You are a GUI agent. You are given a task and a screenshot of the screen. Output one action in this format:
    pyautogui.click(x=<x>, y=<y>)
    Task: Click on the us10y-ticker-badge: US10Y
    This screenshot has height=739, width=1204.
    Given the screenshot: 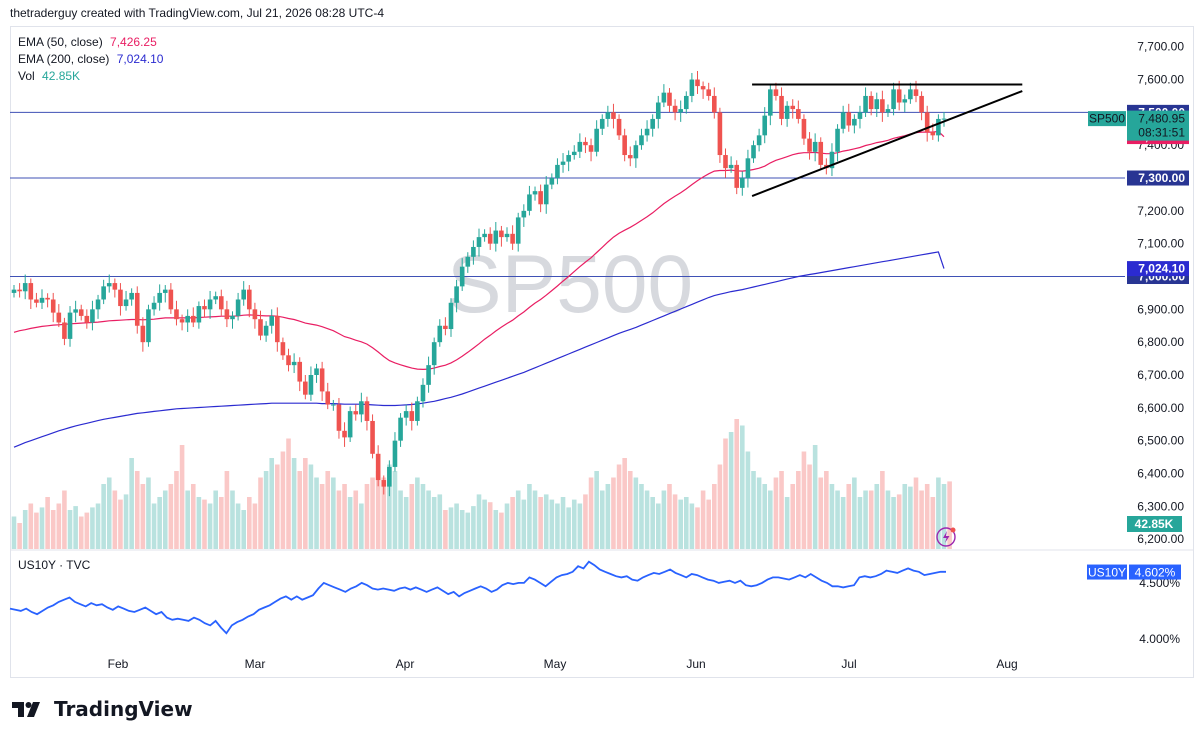 What is the action you would take?
    pyautogui.click(x=1107, y=573)
    